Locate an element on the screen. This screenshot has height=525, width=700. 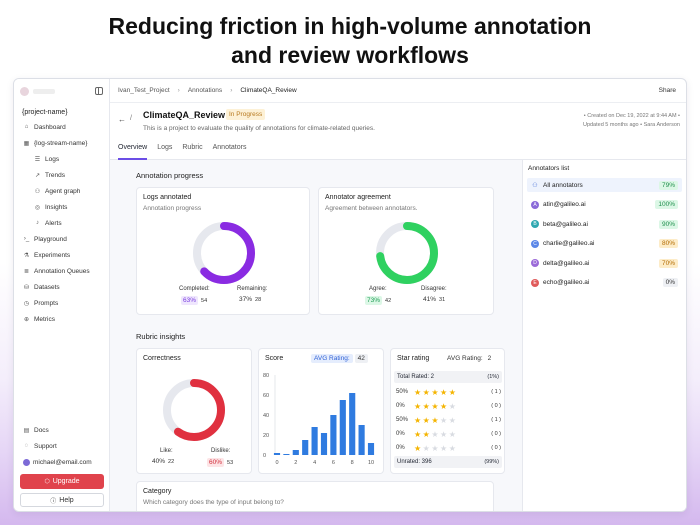
sidebar-item-3: ↗ Trends is located at coordinates (61, 175).